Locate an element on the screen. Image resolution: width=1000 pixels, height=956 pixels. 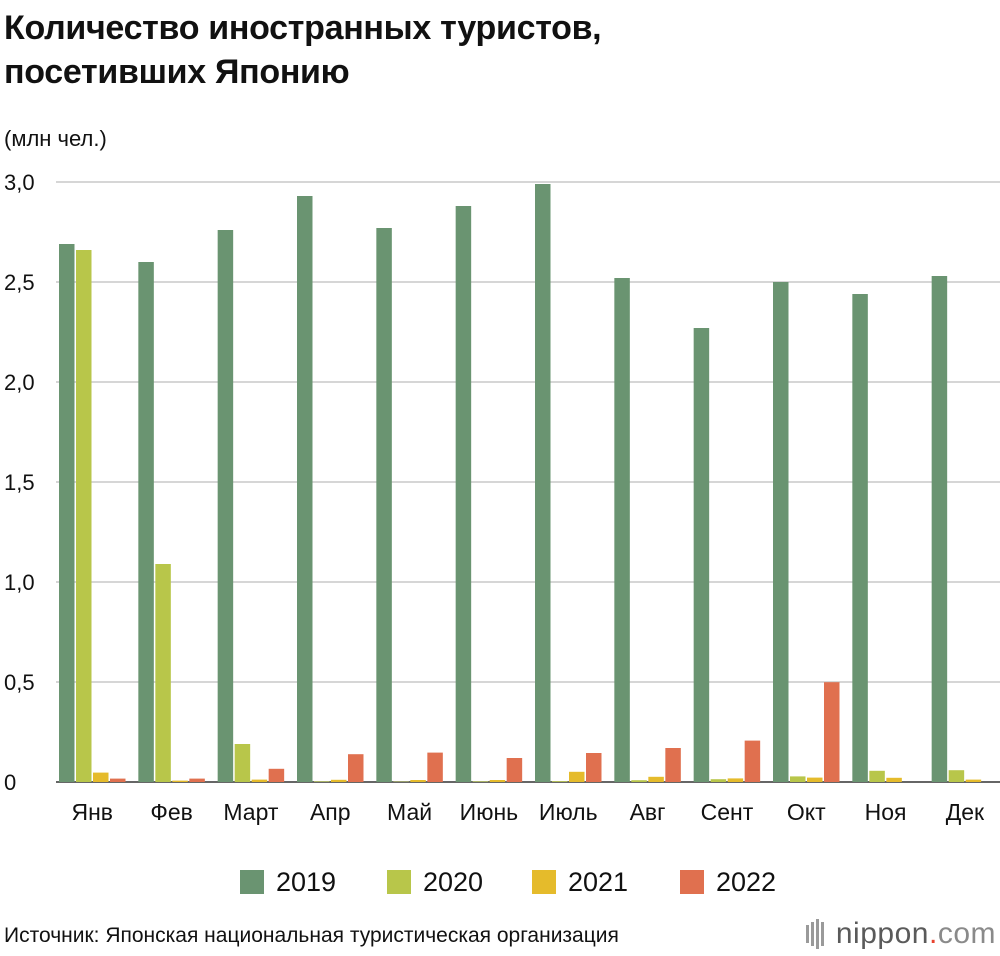
bar-2021-Март is located at coordinates (259, 780).